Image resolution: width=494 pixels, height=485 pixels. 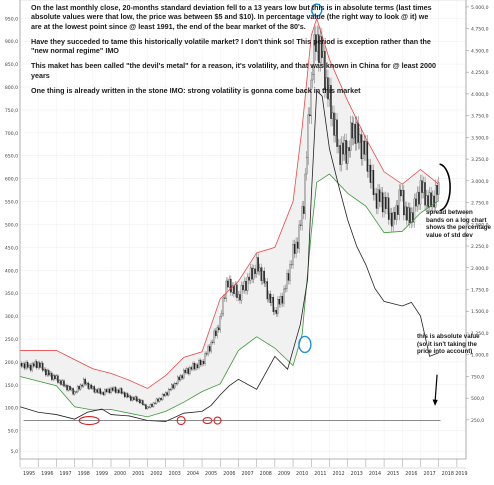 What do you see at coordinates (436, 388) in the screenshot?
I see `arrow-shaft` at bounding box center [436, 388].